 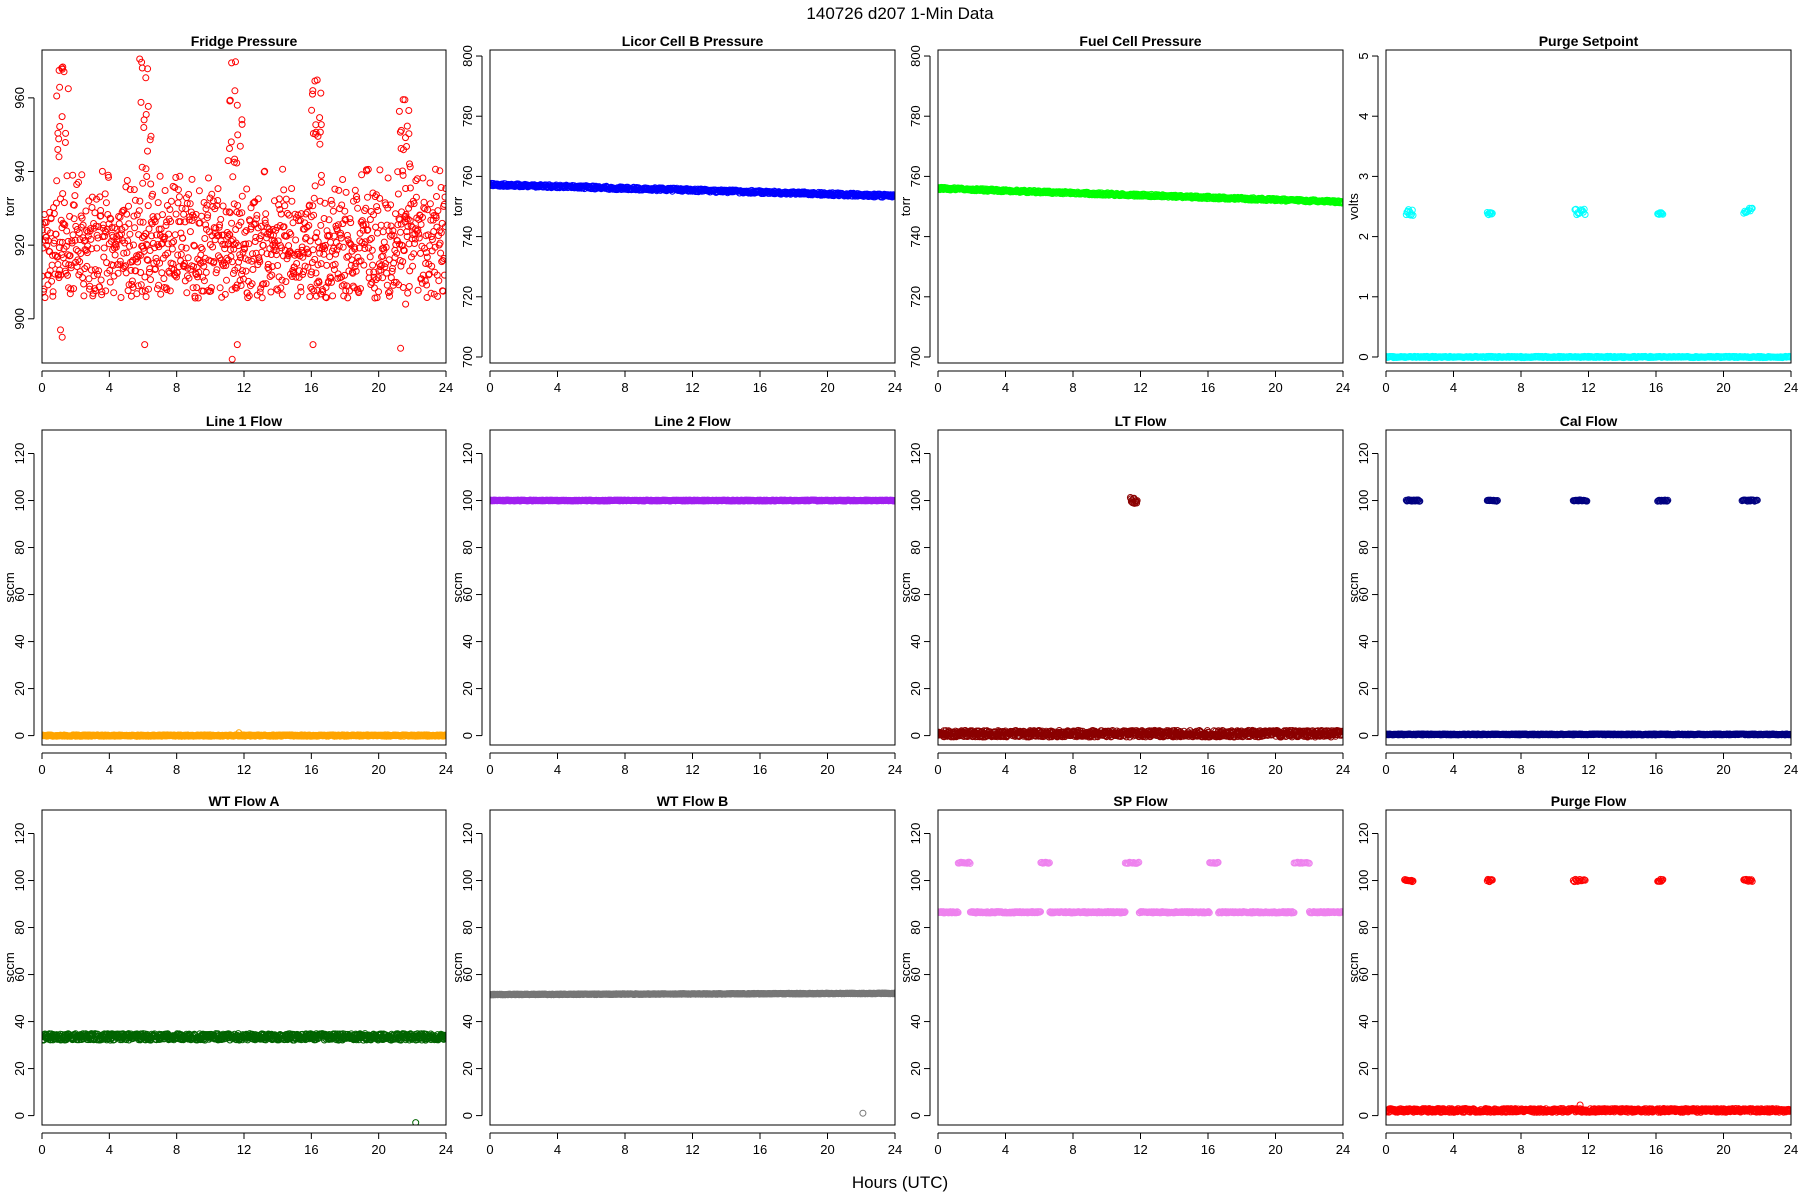 I want to click on y-tick-label: 740, so click(x=467, y=237).